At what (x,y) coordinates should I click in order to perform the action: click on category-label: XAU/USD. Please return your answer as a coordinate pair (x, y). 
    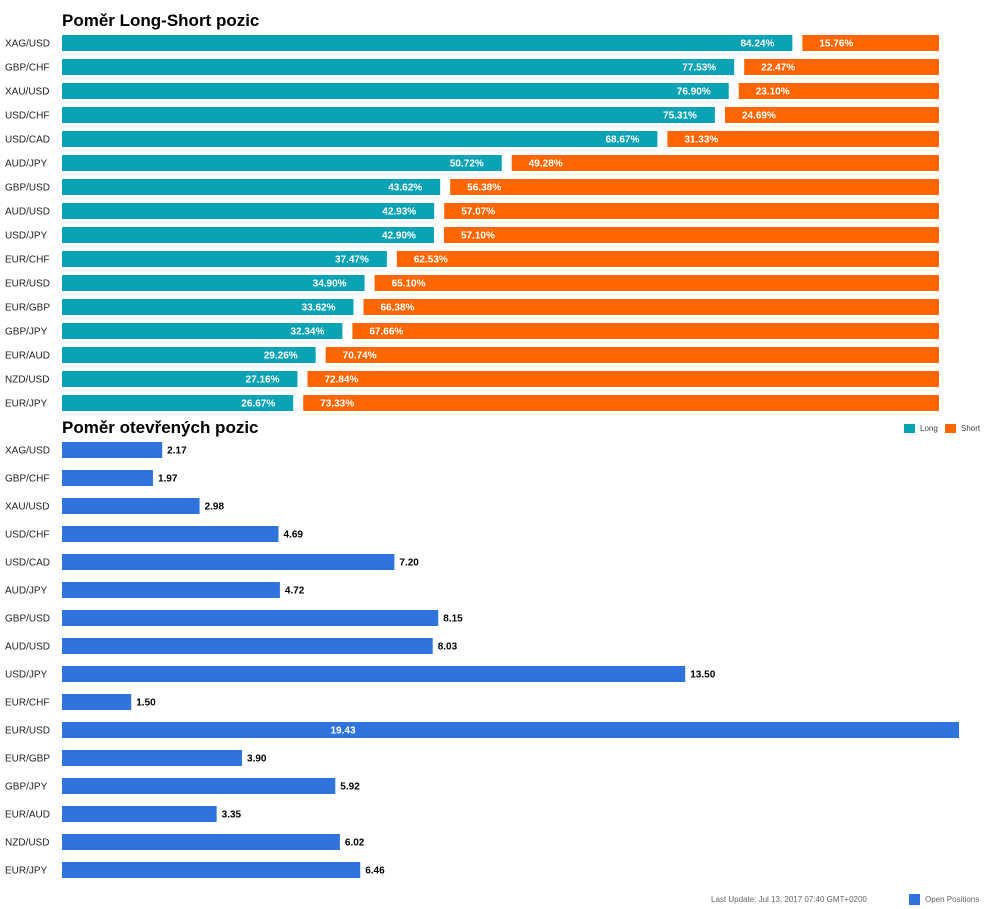
    Looking at the image, I should click on (27, 507).